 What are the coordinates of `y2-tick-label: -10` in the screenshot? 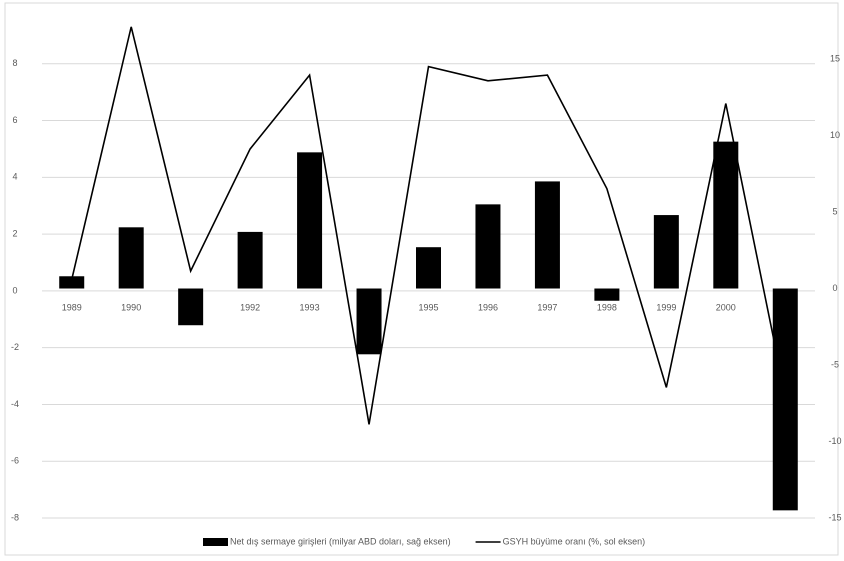 It's located at (834, 441).